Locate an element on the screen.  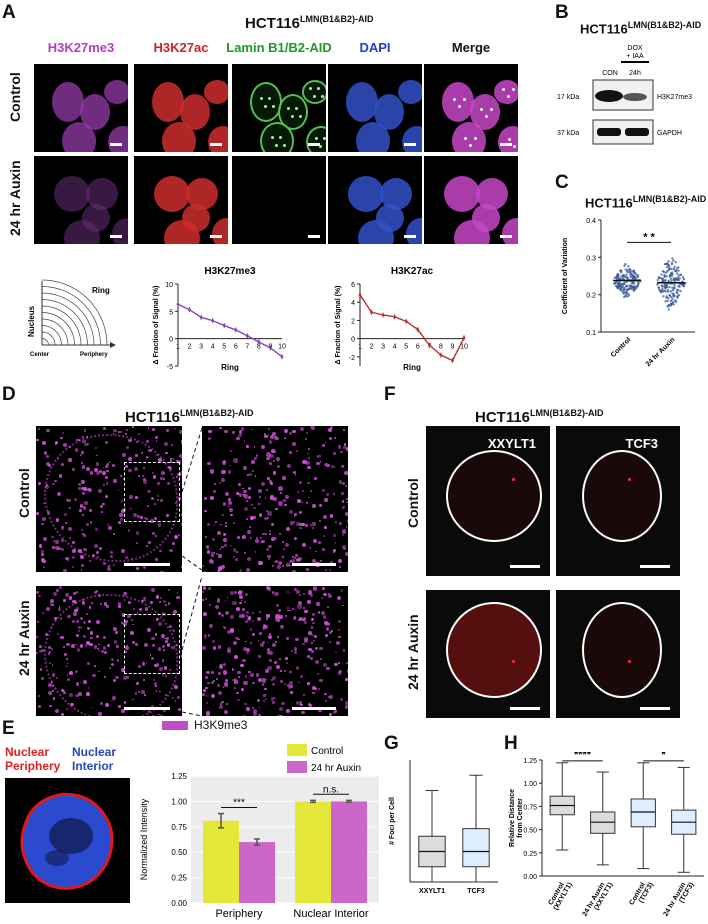
h3k9me3-legend-label: H3K9me3 is located at coordinates (221, 725).